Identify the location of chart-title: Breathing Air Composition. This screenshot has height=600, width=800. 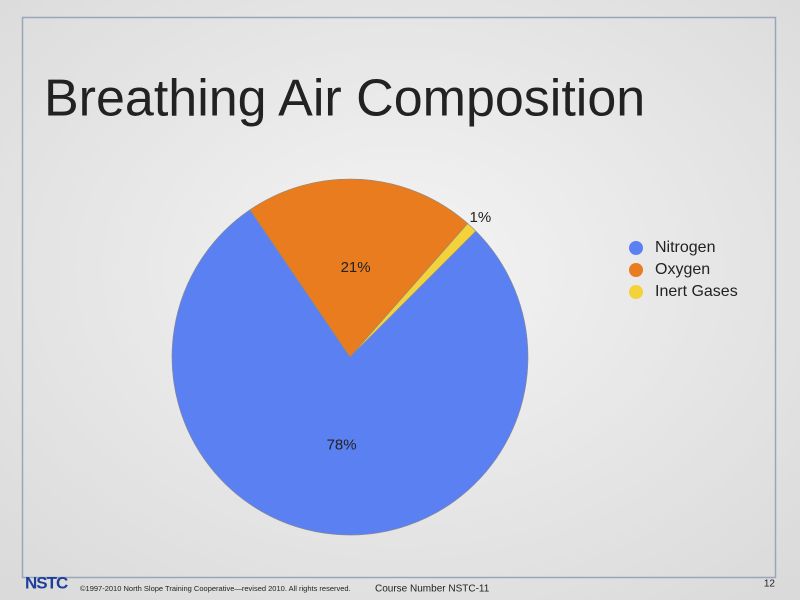
(344, 99).